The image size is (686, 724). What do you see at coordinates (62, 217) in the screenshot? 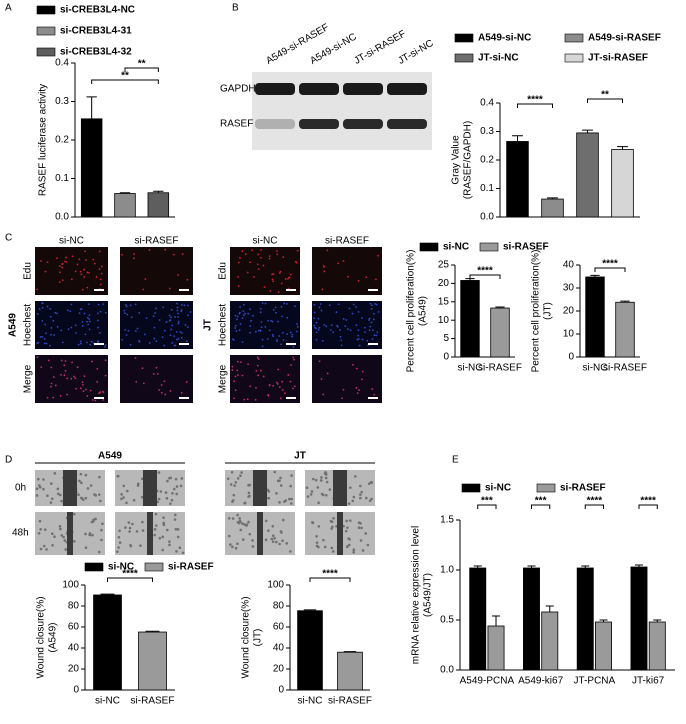
I see `y-tick-label: 0.0` at bounding box center [62, 217].